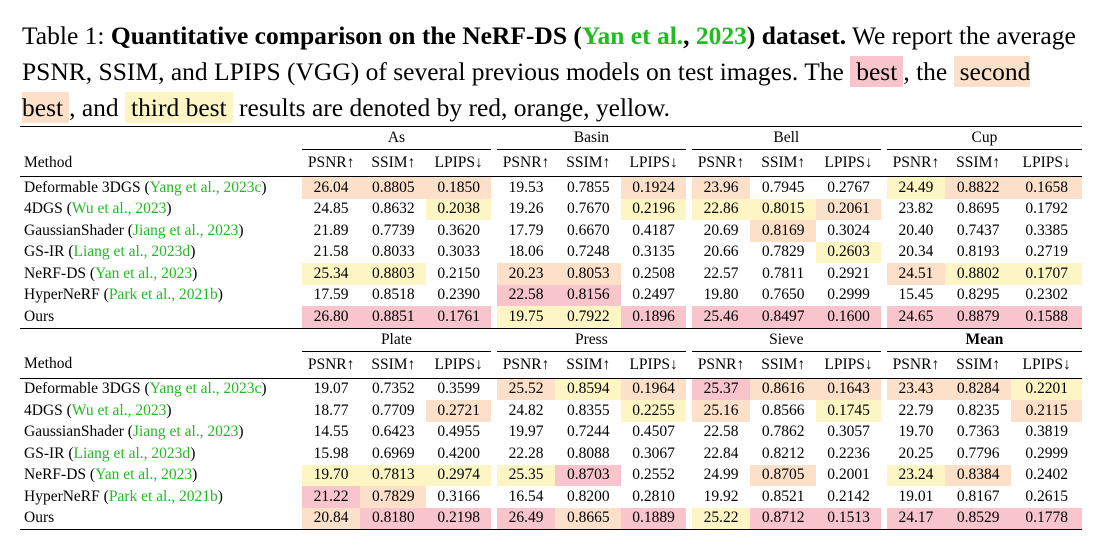  What do you see at coordinates (551, 138) in the screenshot?
I see `group-header-row: As Basin Bell Cup` at bounding box center [551, 138].